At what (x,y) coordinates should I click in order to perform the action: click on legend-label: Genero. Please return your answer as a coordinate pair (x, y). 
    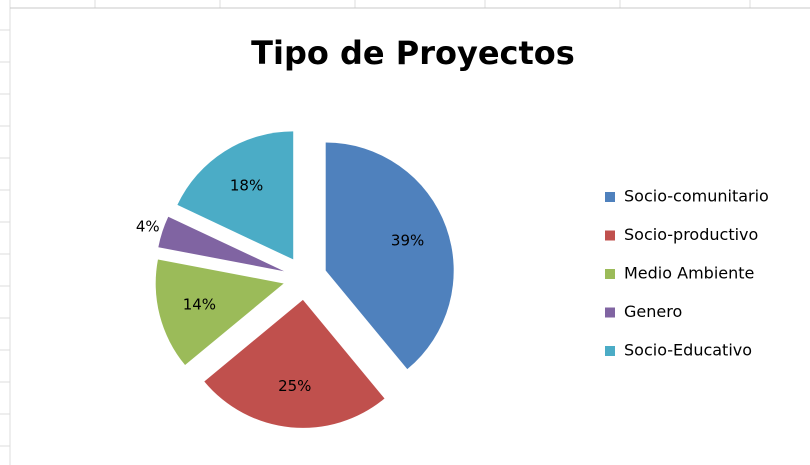
    Looking at the image, I should click on (653, 311).